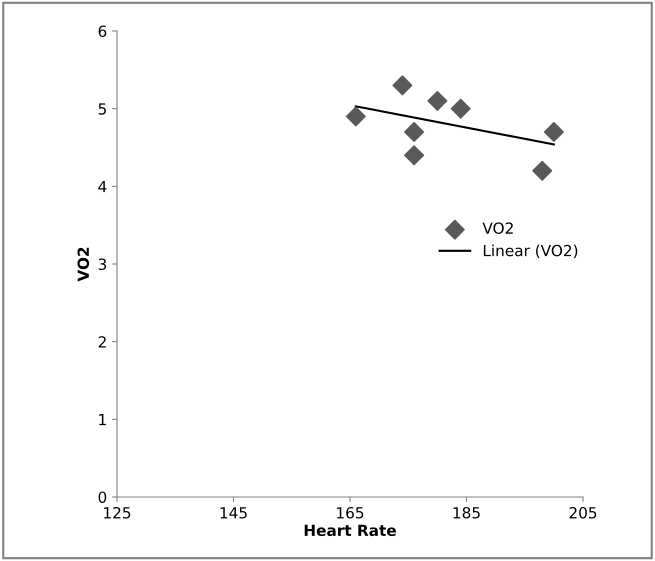 The width and height of the screenshot is (655, 561). What do you see at coordinates (117, 512) in the screenshot?
I see `x-tick-label: 125` at bounding box center [117, 512].